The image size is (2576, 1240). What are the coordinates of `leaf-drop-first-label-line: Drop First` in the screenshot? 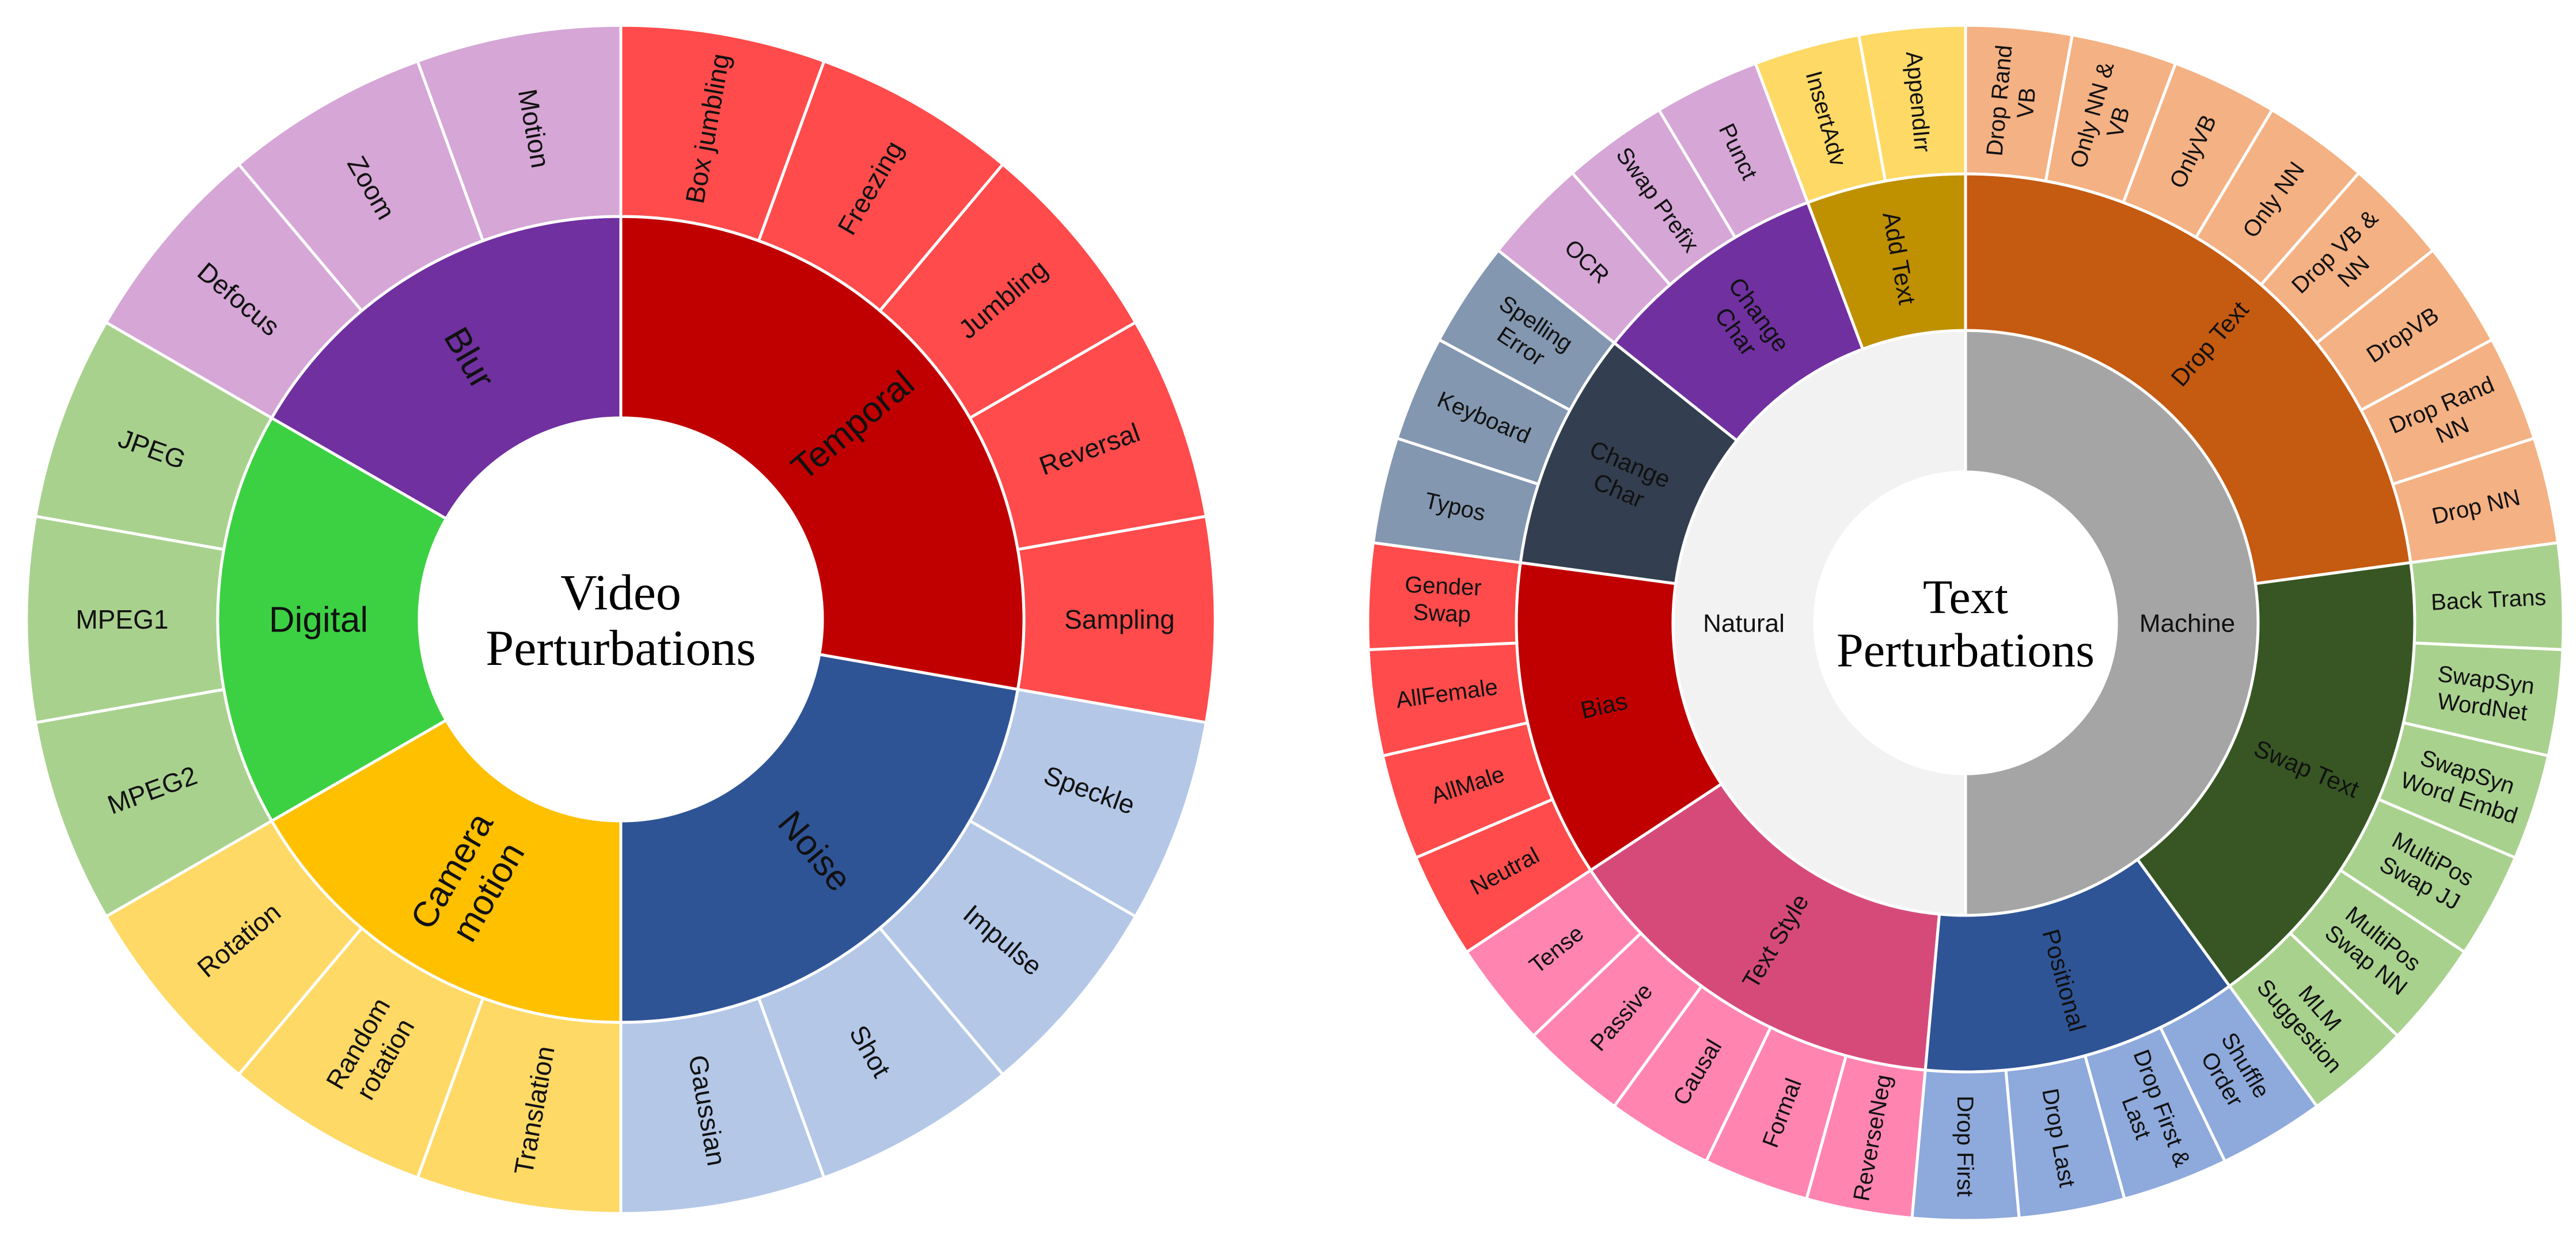 It's located at (1965, 1146).